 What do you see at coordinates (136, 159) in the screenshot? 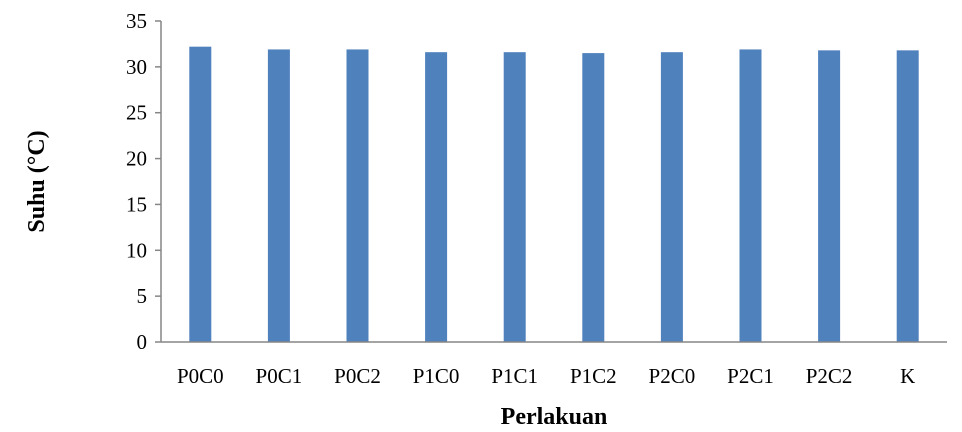
I see `y-tick-label: 20` at bounding box center [136, 159].